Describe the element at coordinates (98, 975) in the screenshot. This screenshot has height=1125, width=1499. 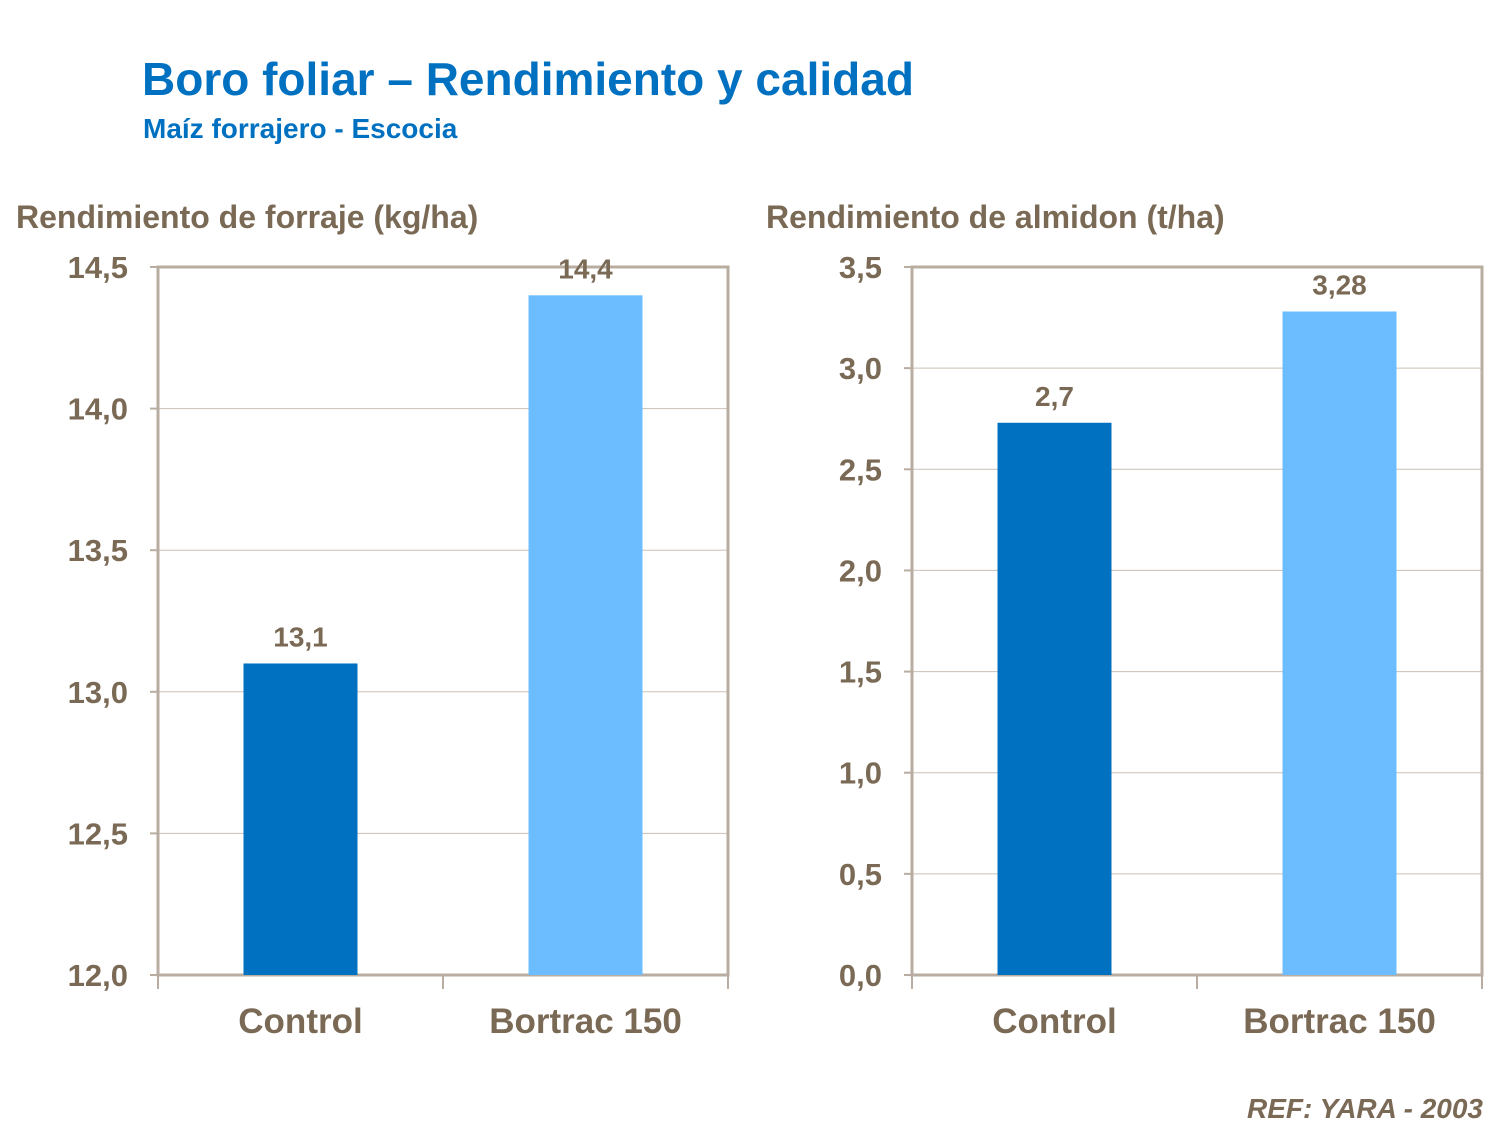
I see `y-tick-label: 12,0` at that location.